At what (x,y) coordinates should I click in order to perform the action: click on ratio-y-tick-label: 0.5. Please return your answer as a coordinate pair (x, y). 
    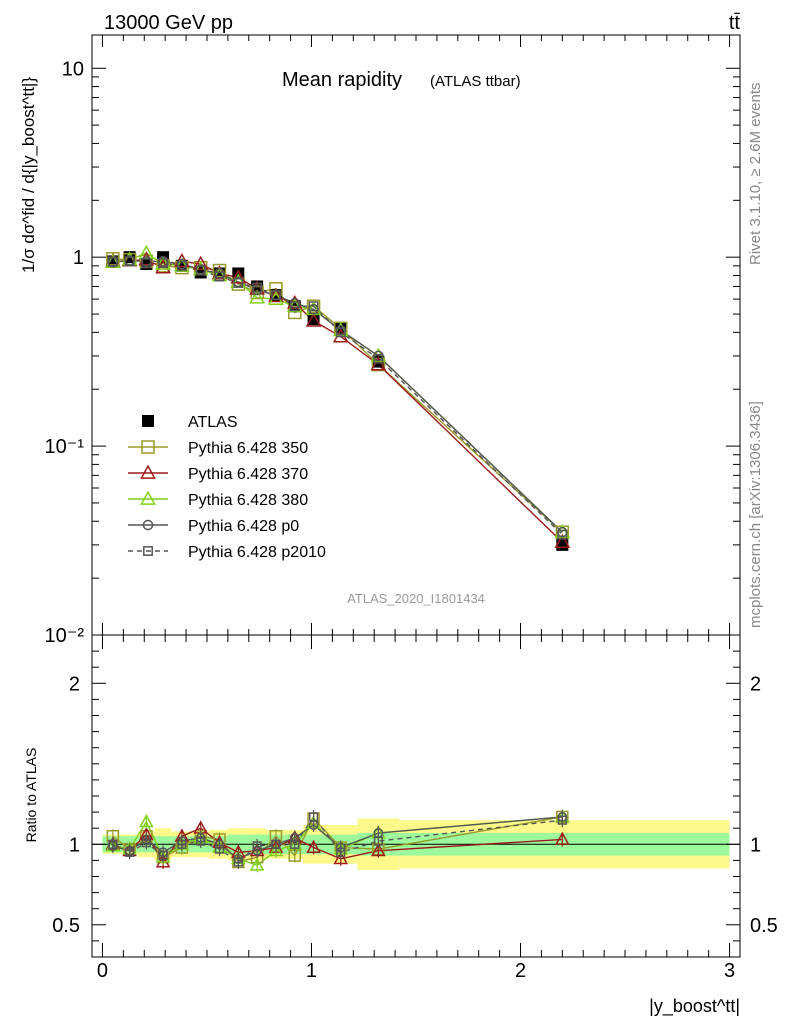
    Looking at the image, I should click on (66, 926).